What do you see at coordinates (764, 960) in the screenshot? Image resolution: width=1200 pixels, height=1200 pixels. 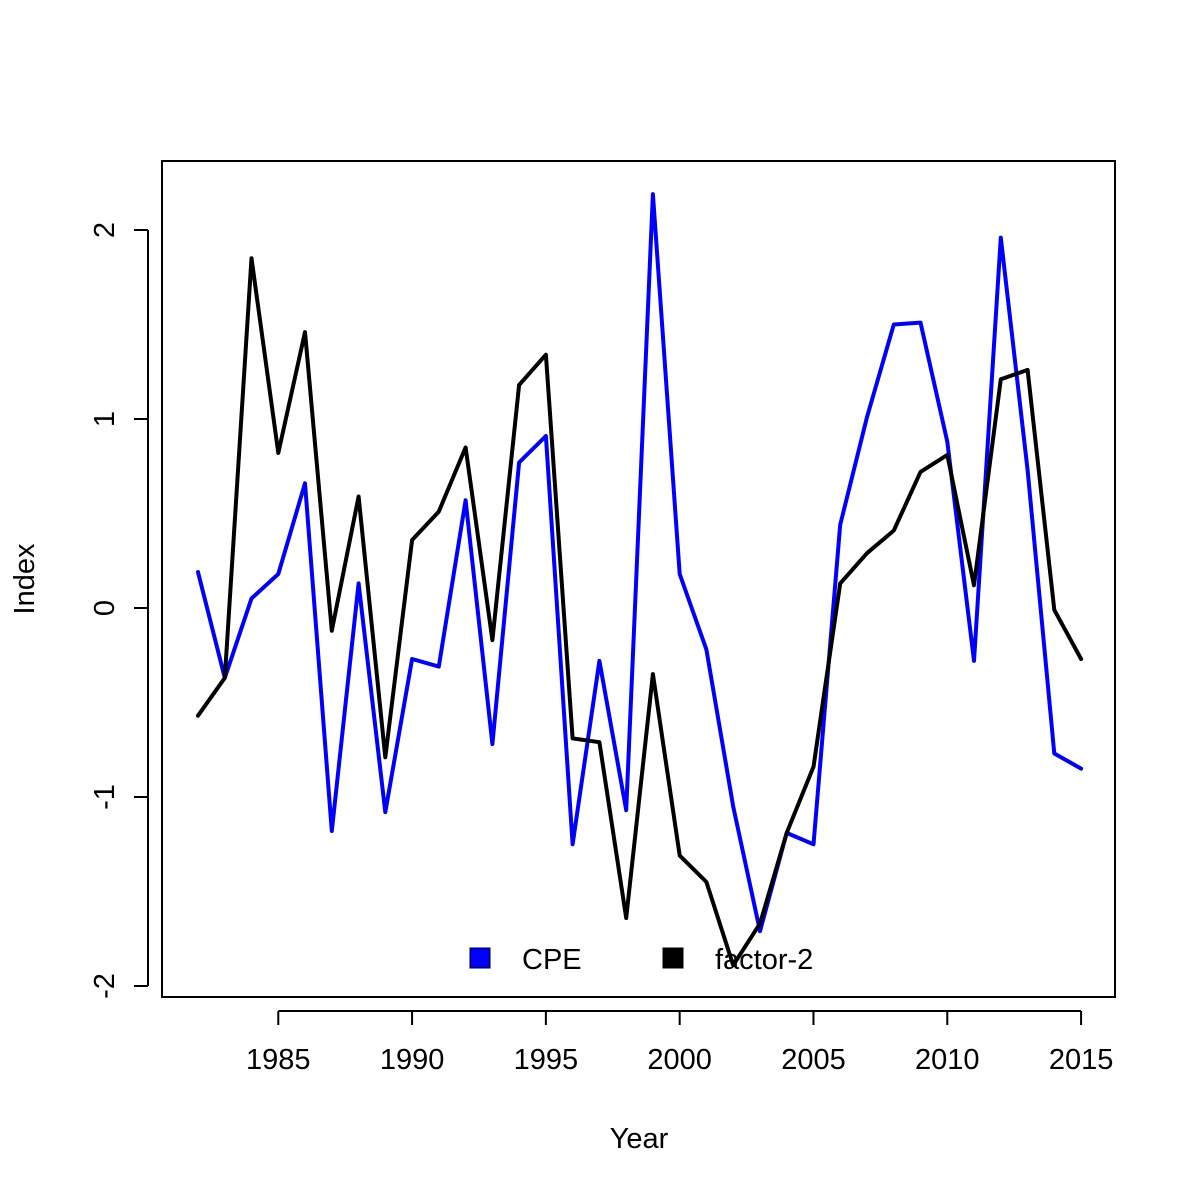 I see `legend-label: factor-2` at bounding box center [764, 960].